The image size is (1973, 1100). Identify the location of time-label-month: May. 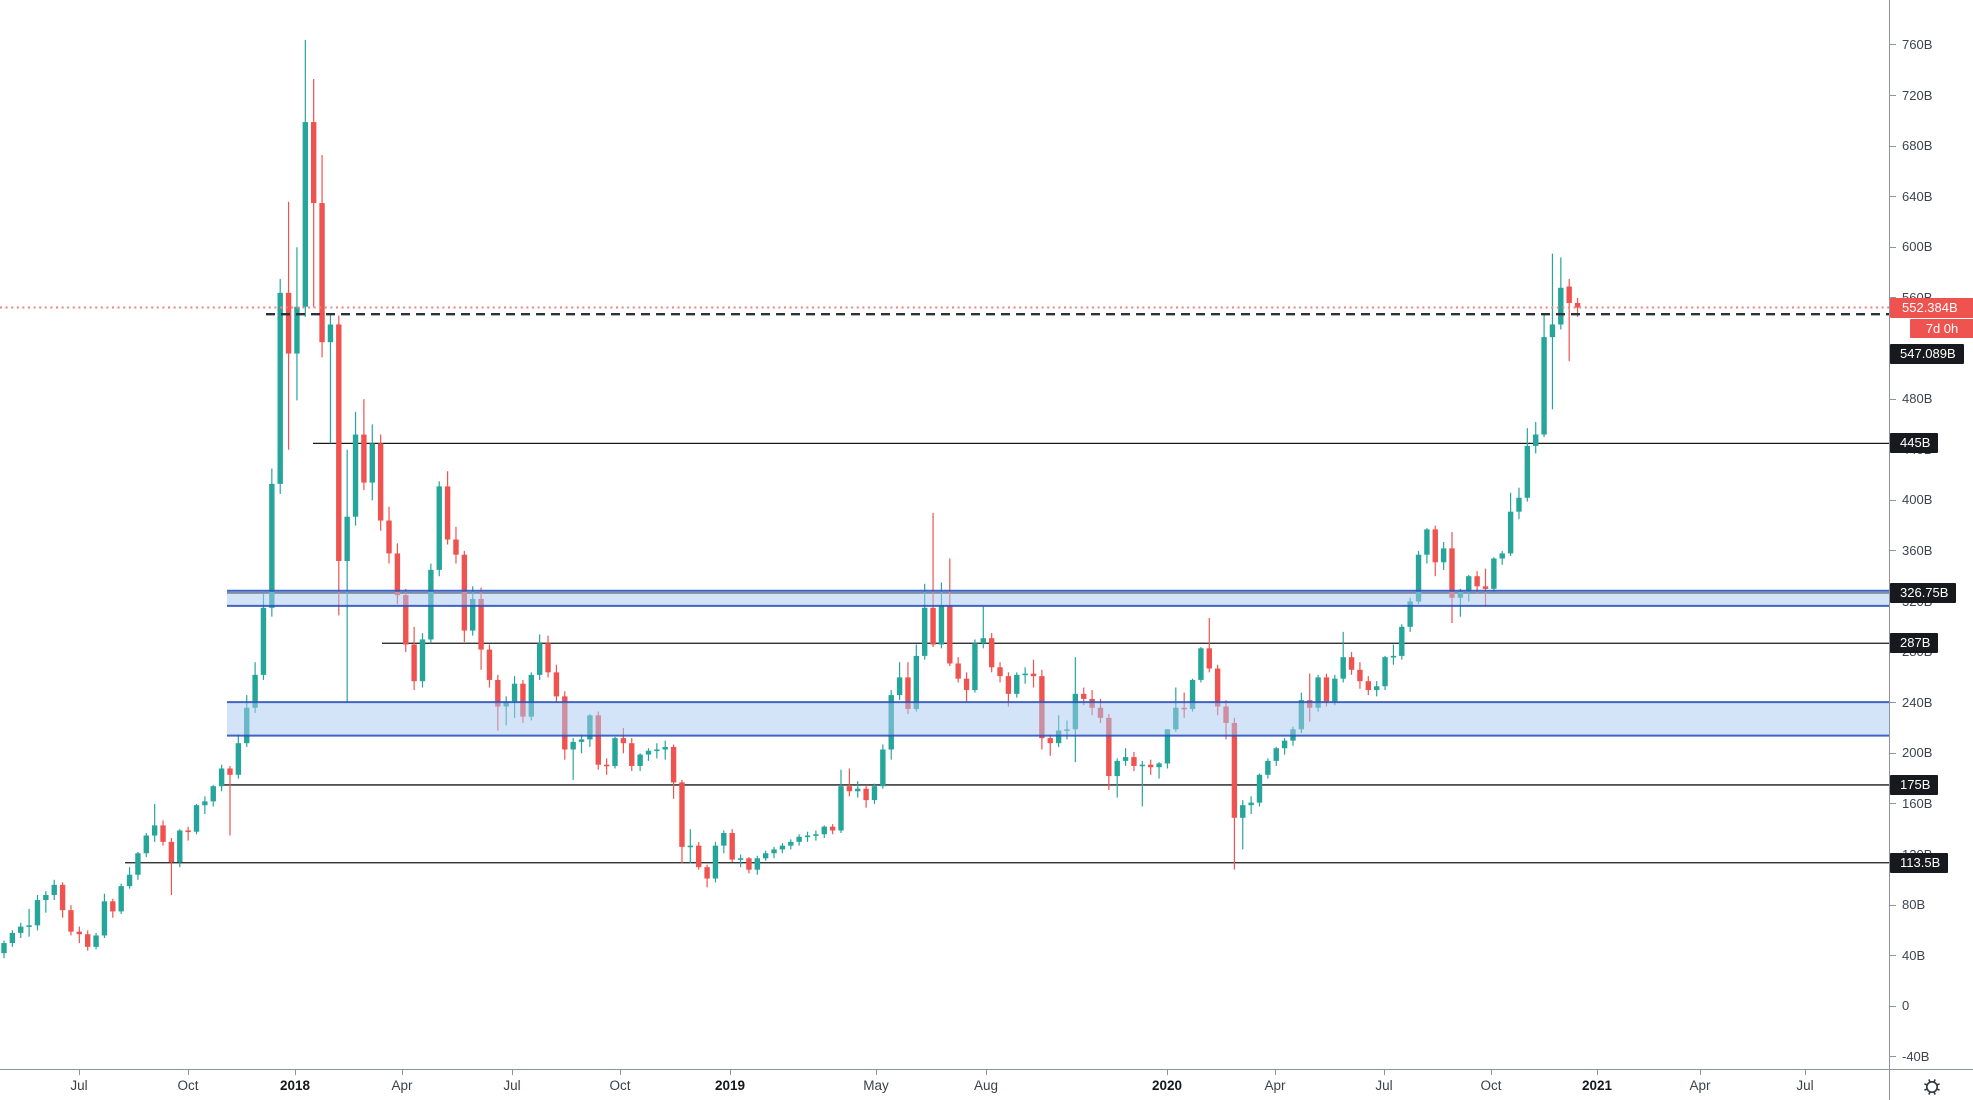
(876, 1085).